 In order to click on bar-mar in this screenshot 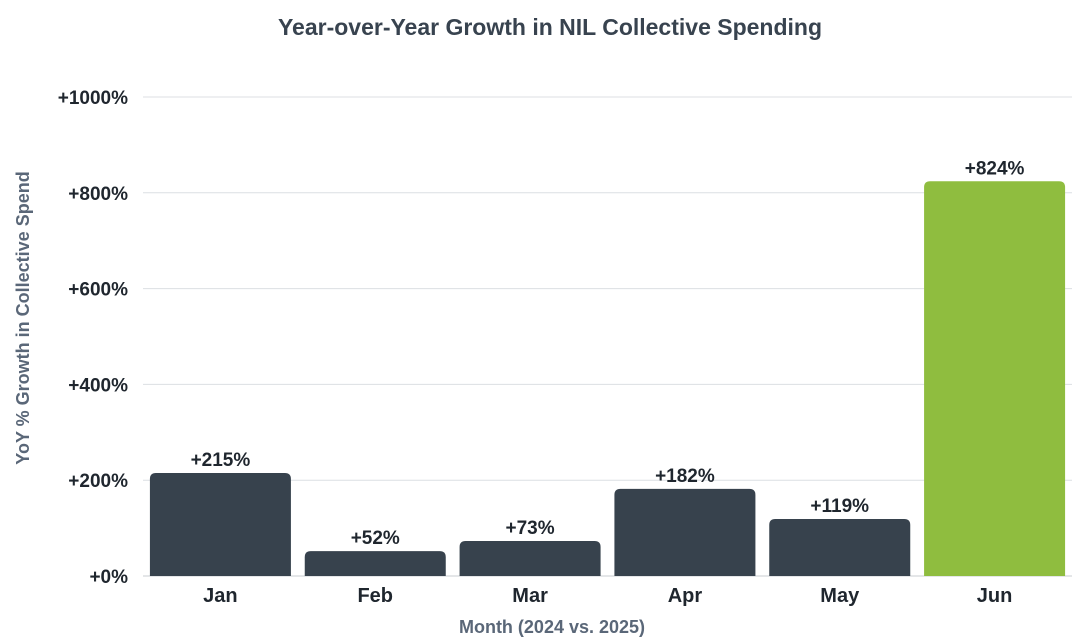, I will do `click(530, 558)`.